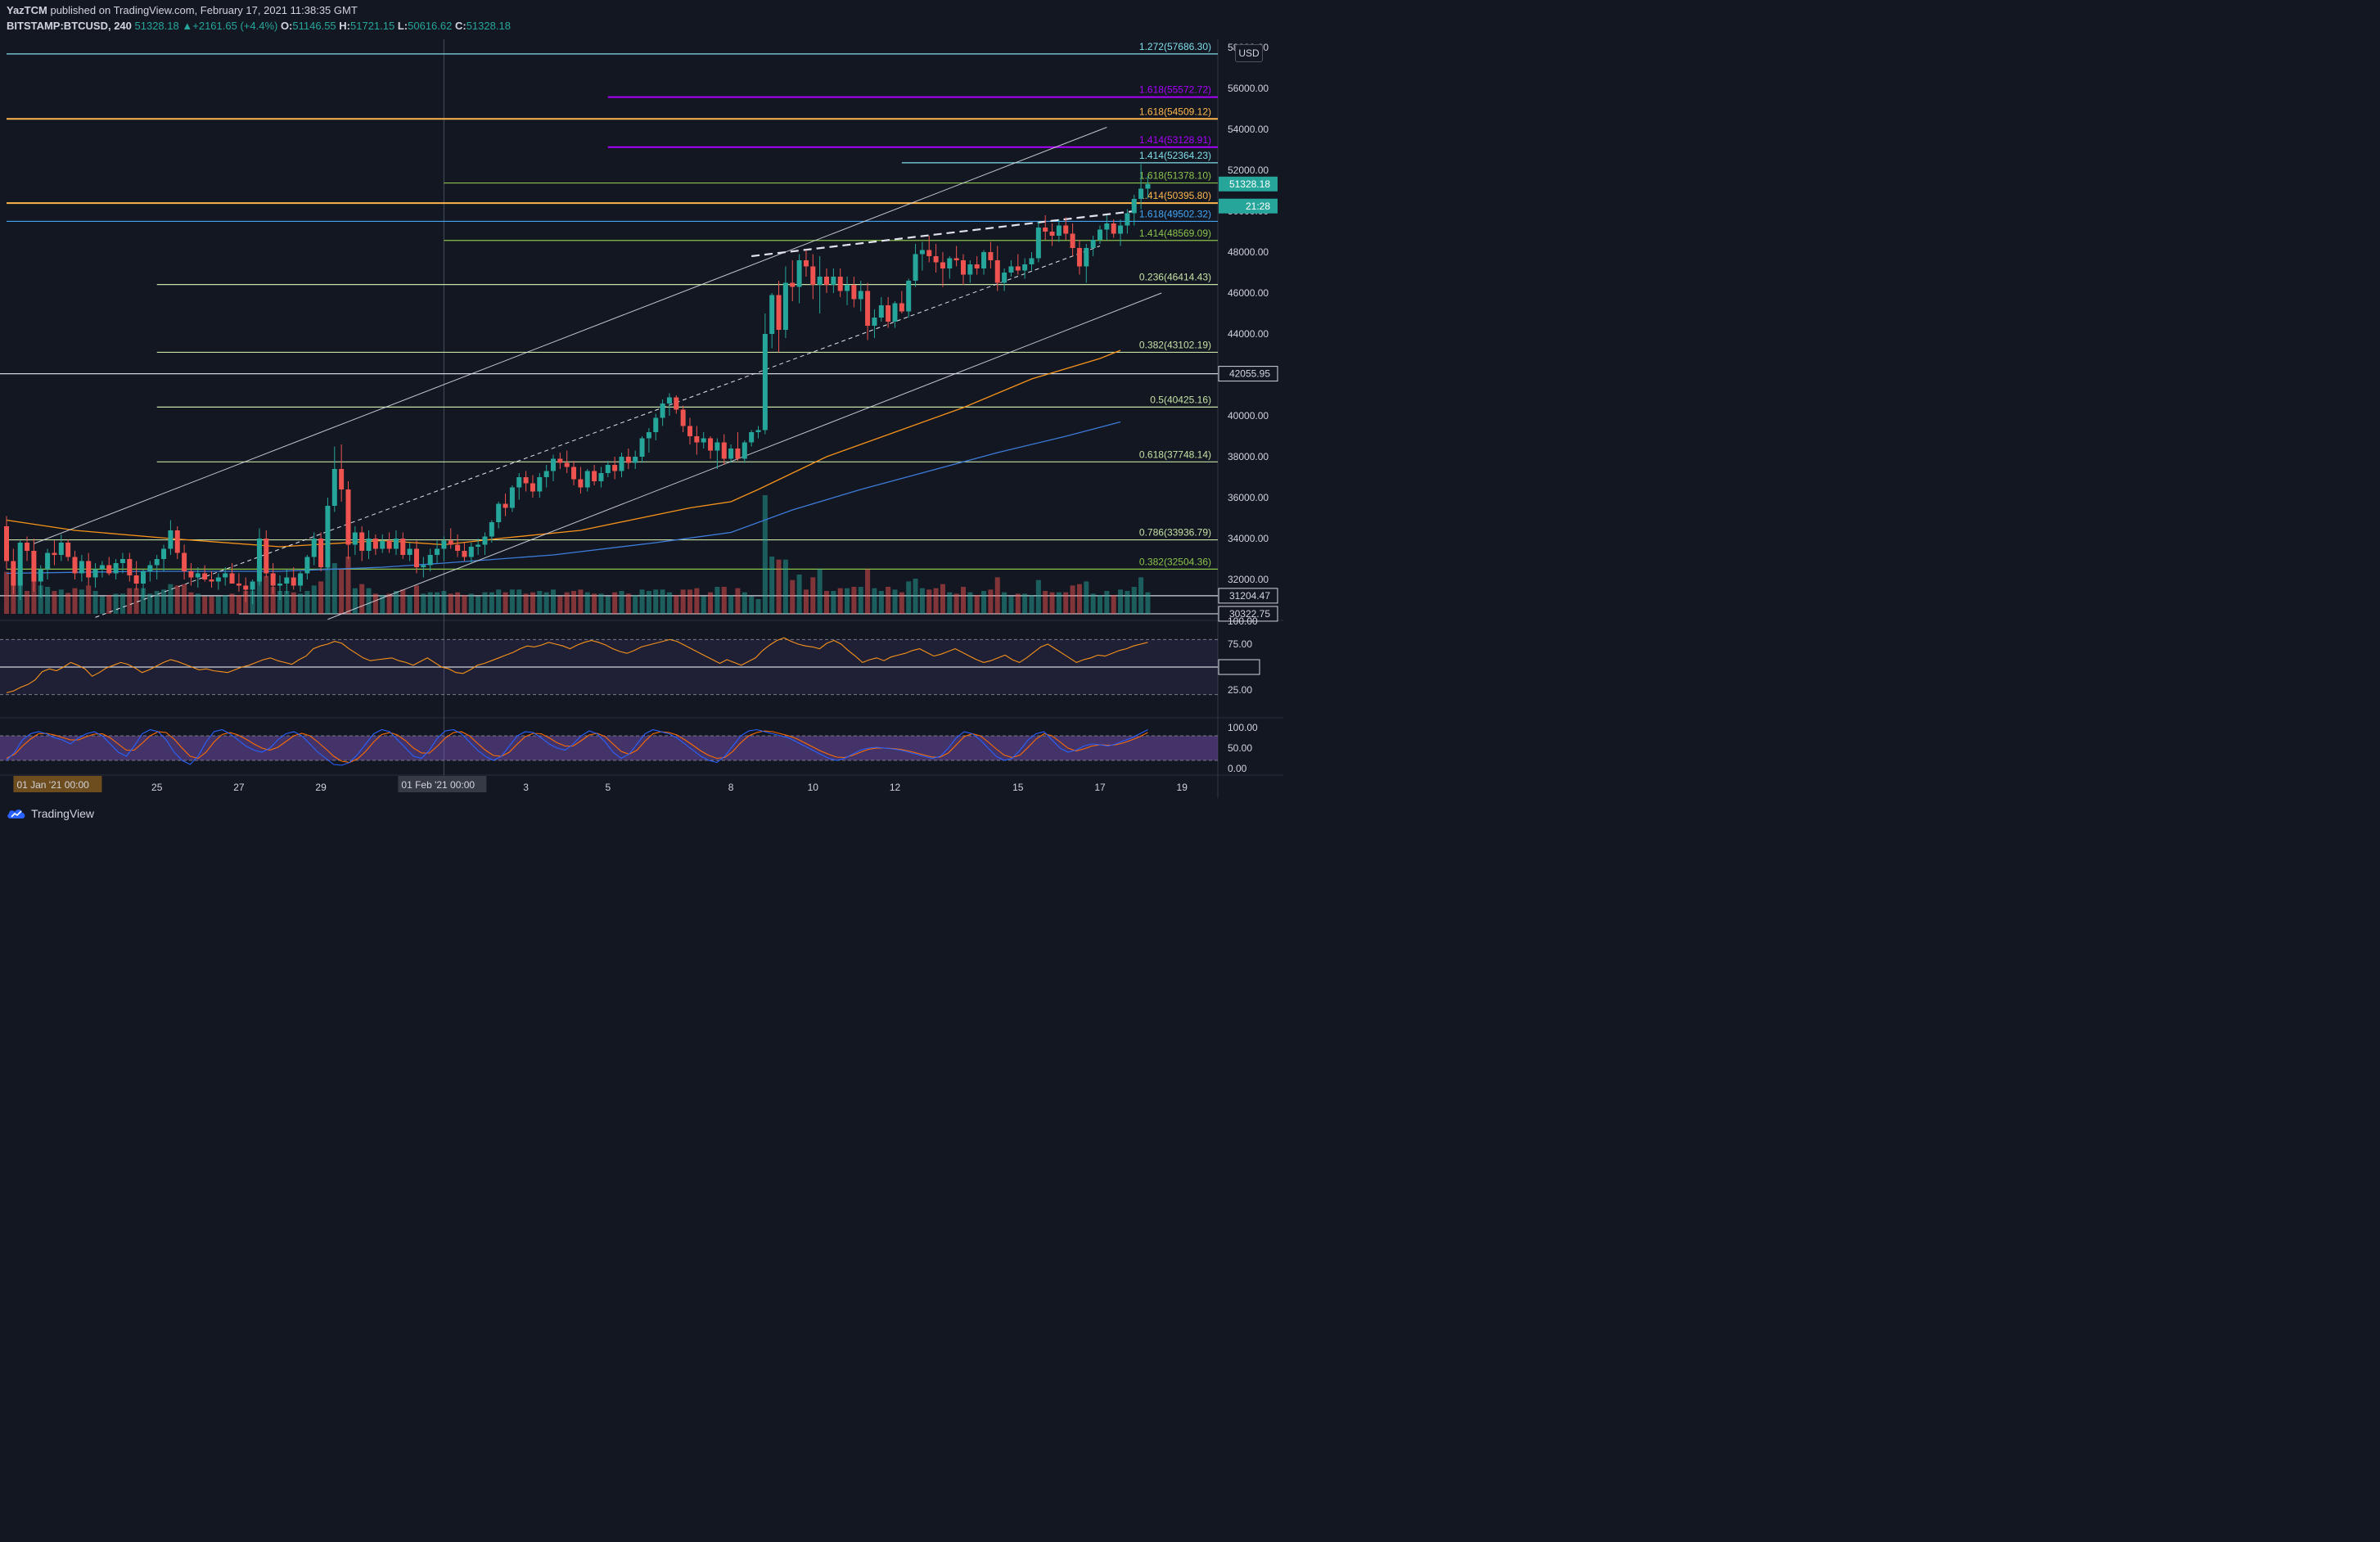 The width and height of the screenshot is (2380, 1542). Describe the element at coordinates (1175, 47) in the screenshot. I see `fib-level-label: 1.272(57686.30)` at that location.